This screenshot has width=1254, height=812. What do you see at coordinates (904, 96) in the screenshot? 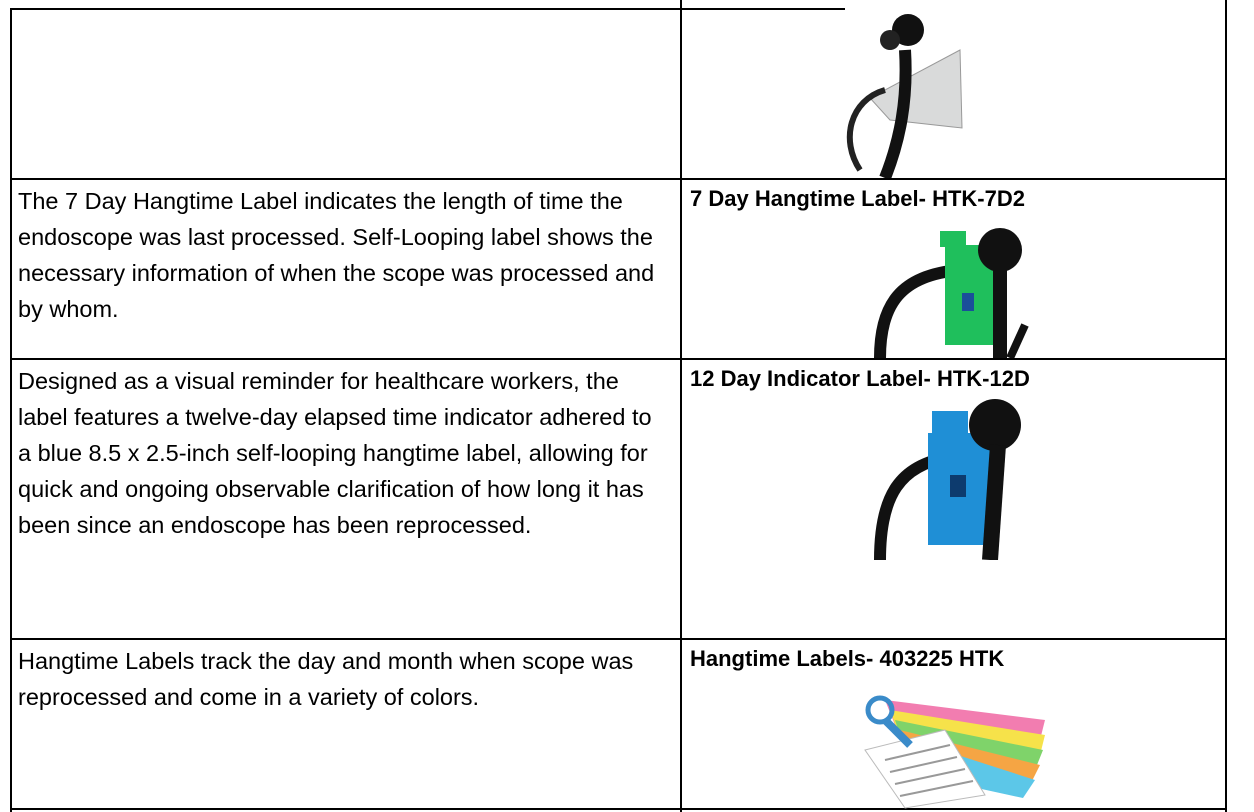
I see `endoscope-image` at bounding box center [904, 96].